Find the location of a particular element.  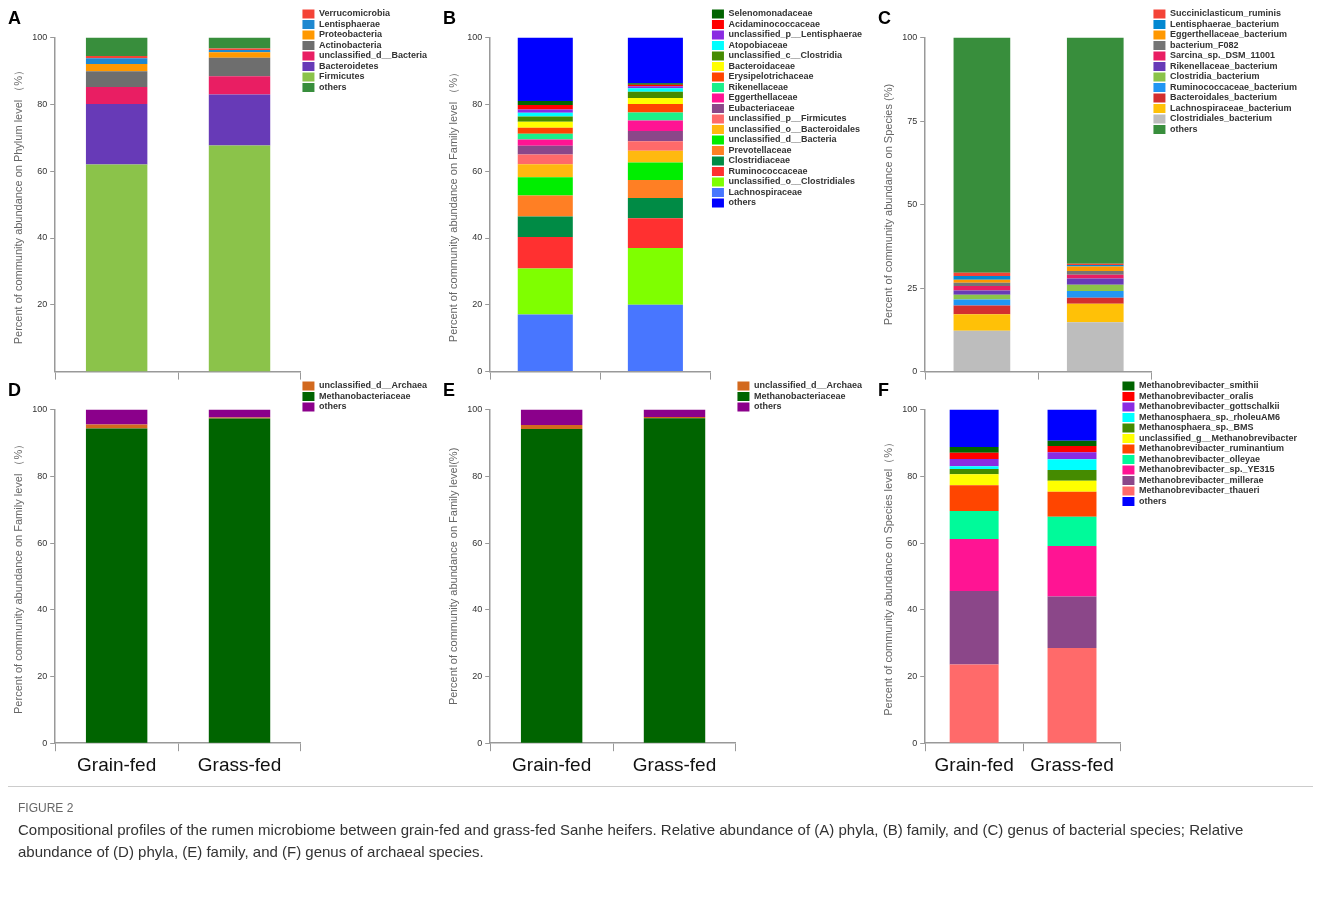

legend-label: Firmicutes is located at coordinates (341, 76).